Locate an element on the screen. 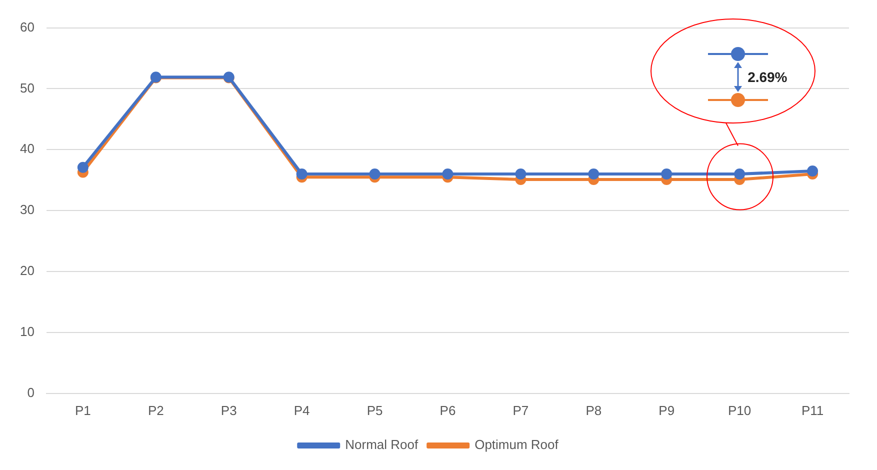  x-tick-label: P10 is located at coordinates (740, 410).